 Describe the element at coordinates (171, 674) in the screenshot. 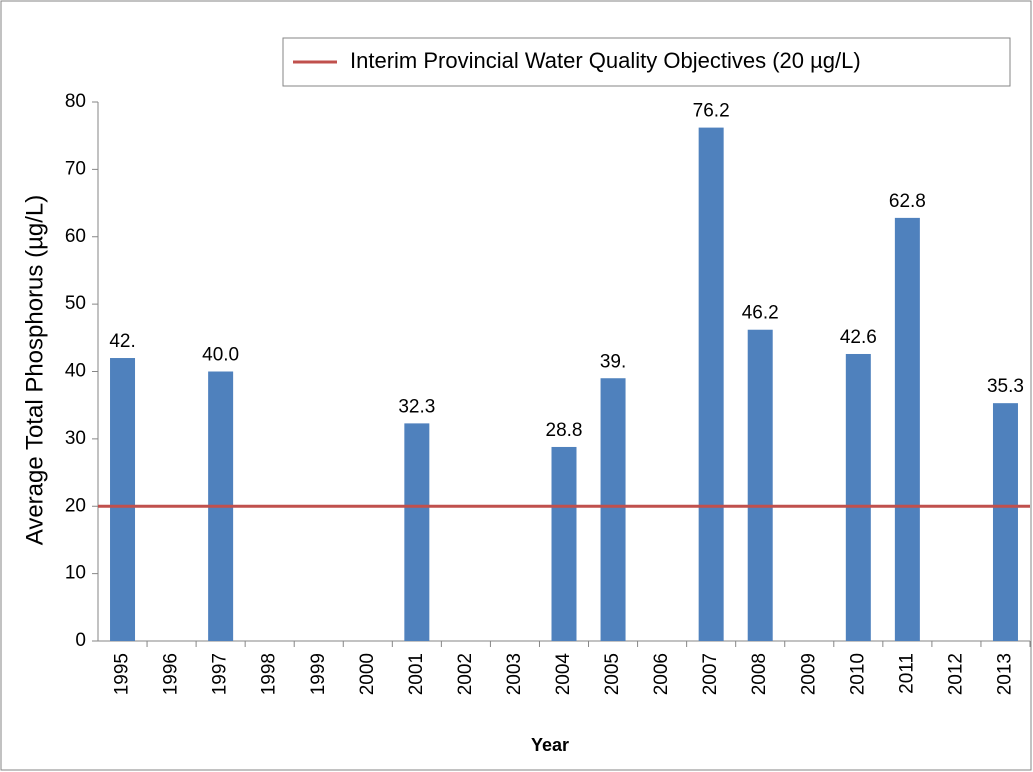

I see `x-tick-label: 1996` at that location.